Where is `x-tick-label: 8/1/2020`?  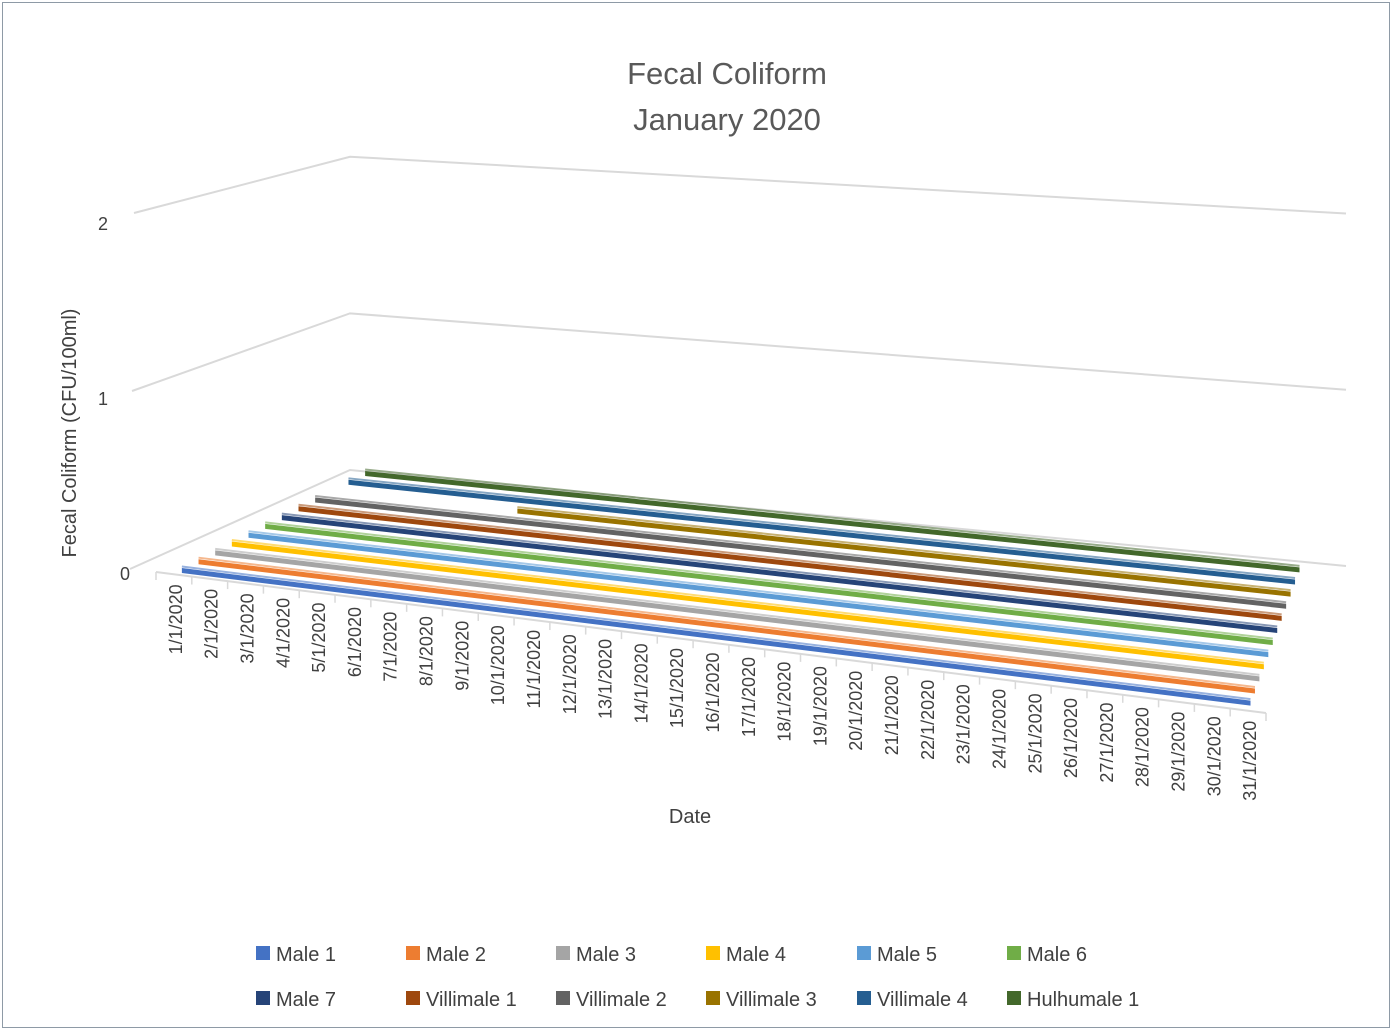
x-tick-label: 8/1/2020 is located at coordinates (427, 651).